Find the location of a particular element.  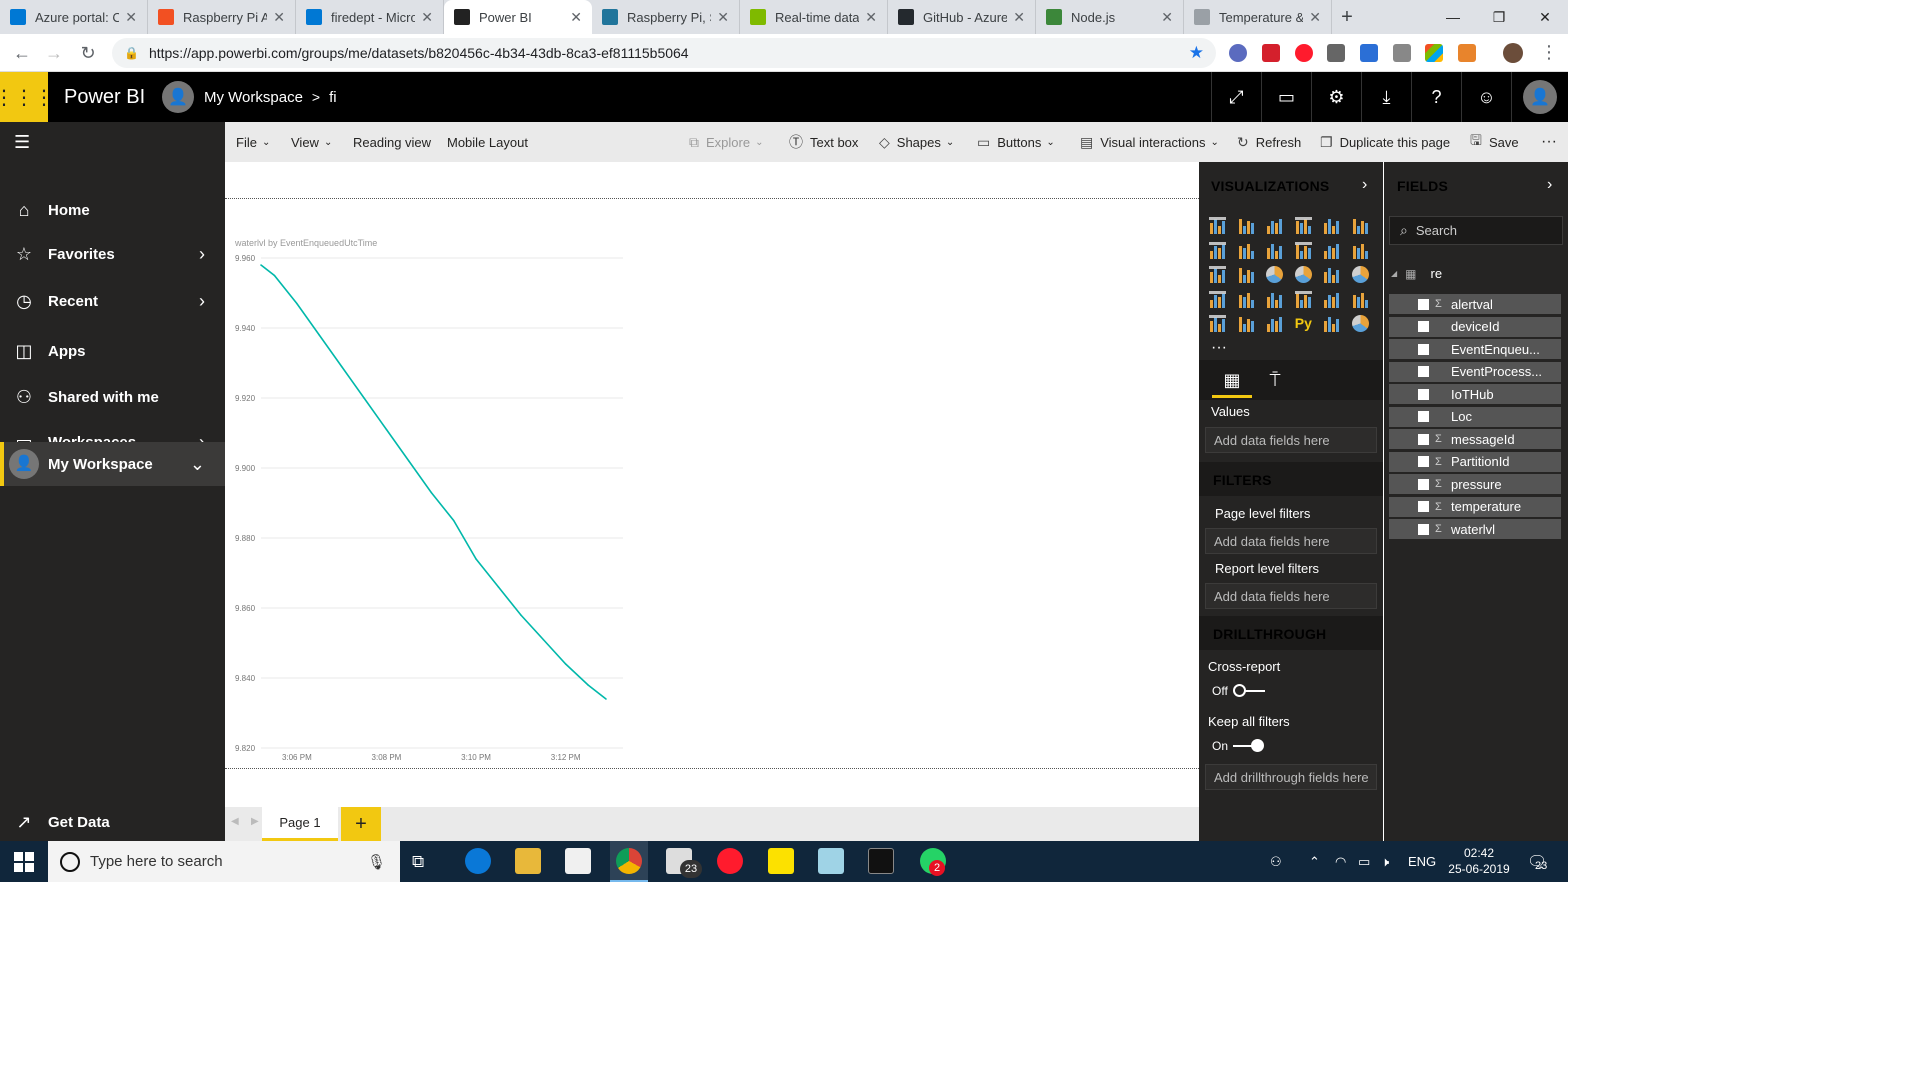

stacked-area-icon is located at coordinates (1274, 250).